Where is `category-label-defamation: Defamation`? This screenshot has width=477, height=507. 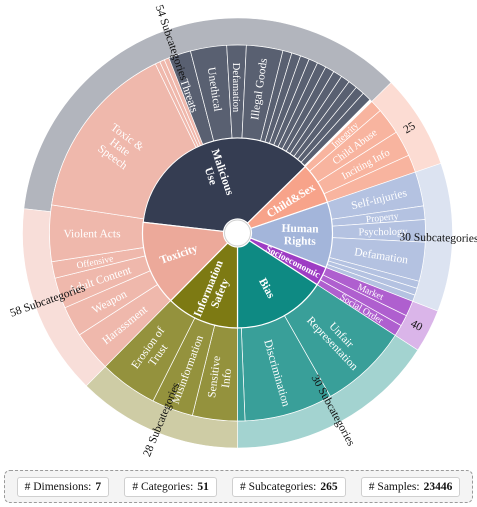 category-label-defamation: Defamation is located at coordinates (235, 88).